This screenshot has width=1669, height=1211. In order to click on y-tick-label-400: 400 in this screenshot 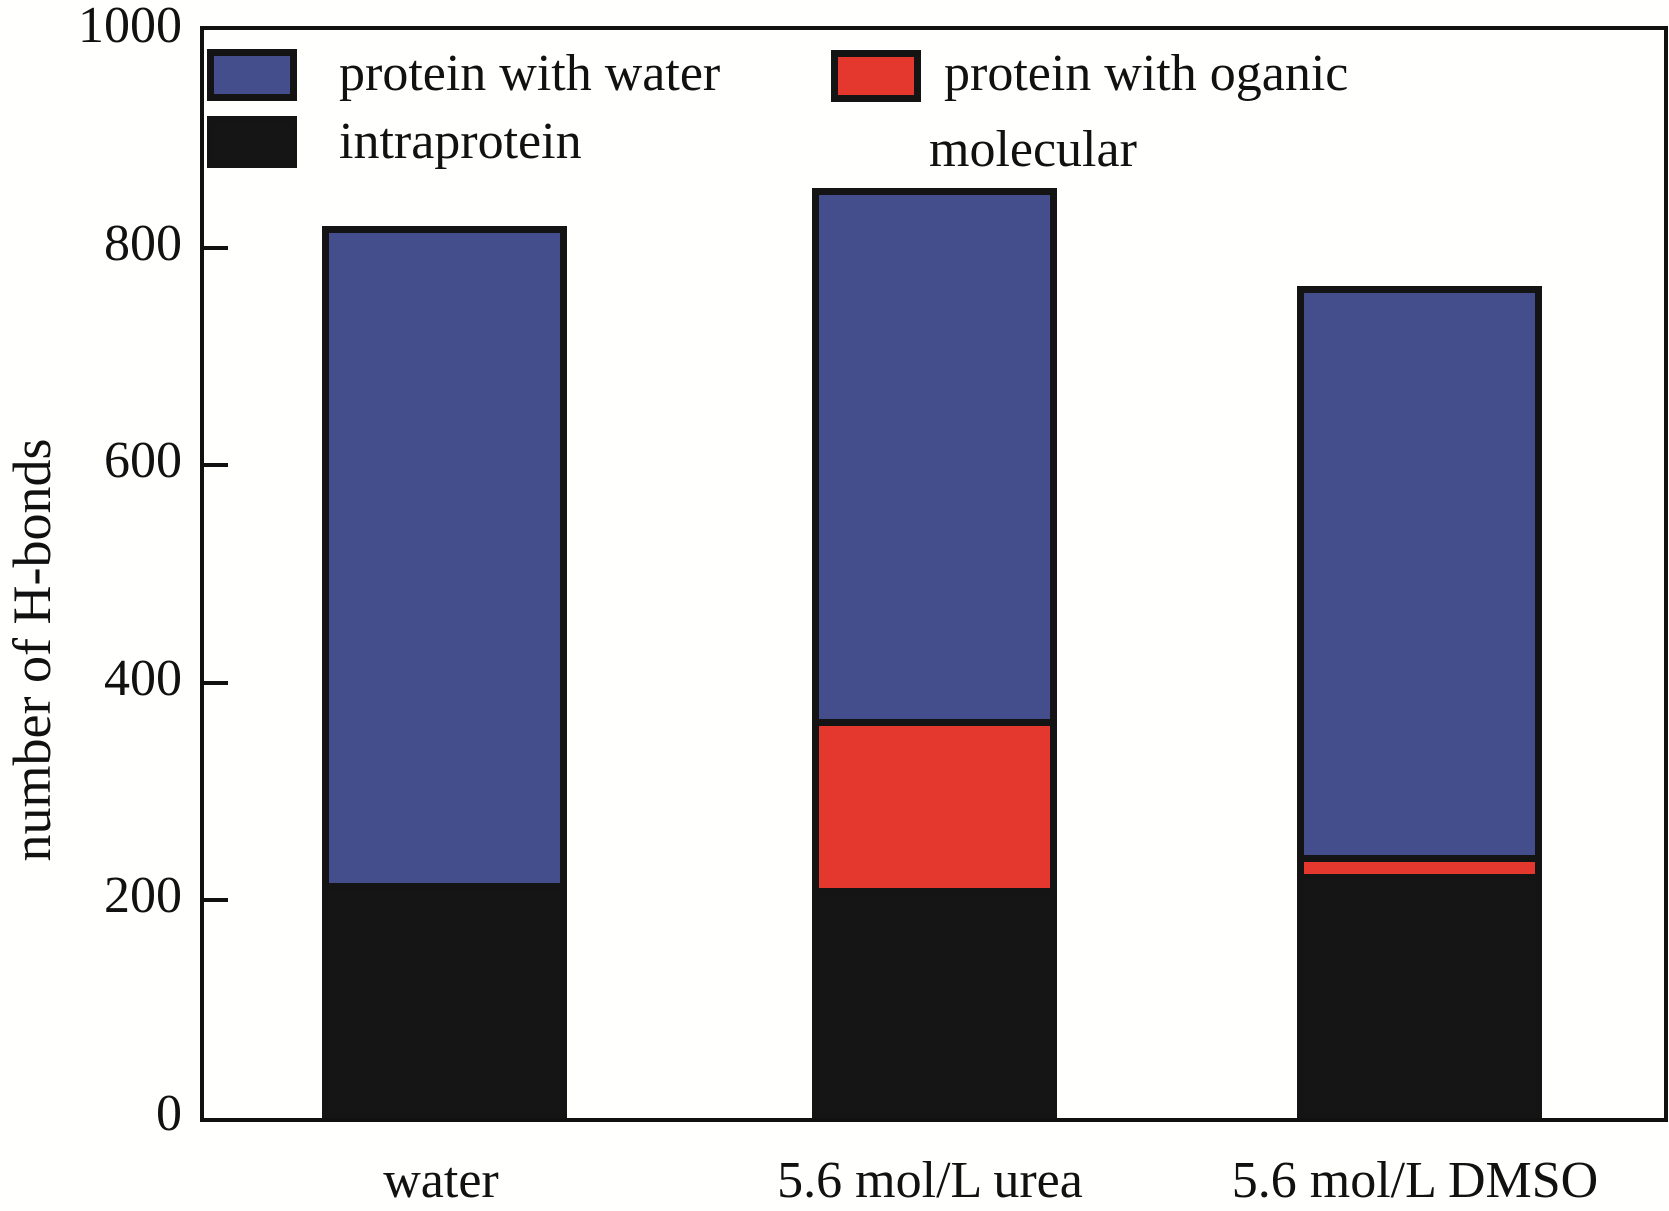, I will do `click(143, 678)`.